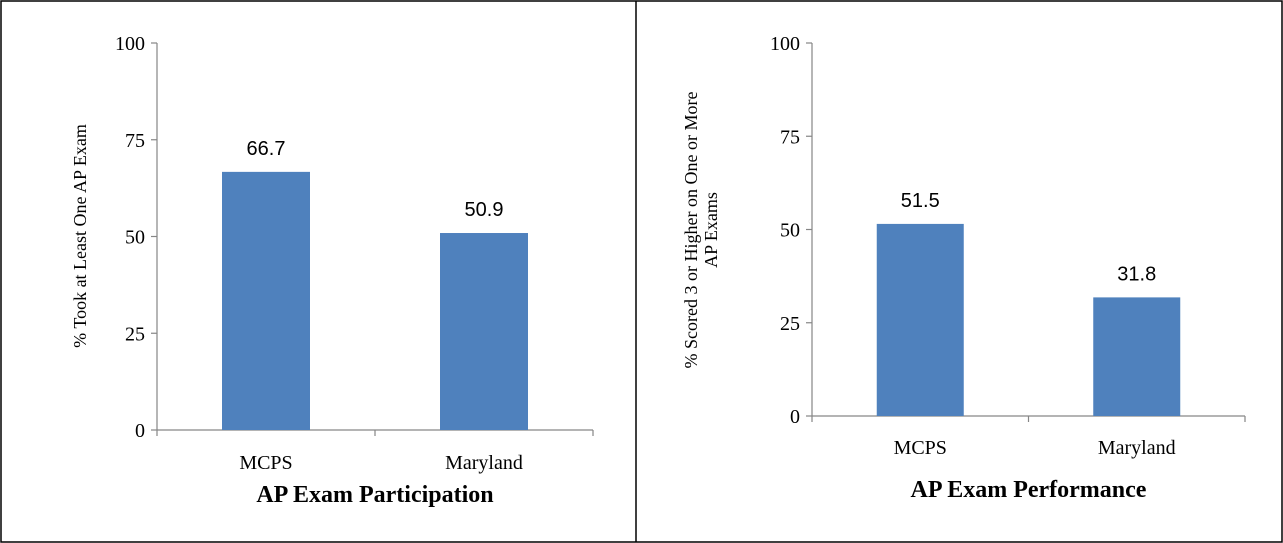 Image resolution: width=1283 pixels, height=543 pixels. What do you see at coordinates (266, 149) in the screenshot?
I see `data-label: 66.7` at bounding box center [266, 149].